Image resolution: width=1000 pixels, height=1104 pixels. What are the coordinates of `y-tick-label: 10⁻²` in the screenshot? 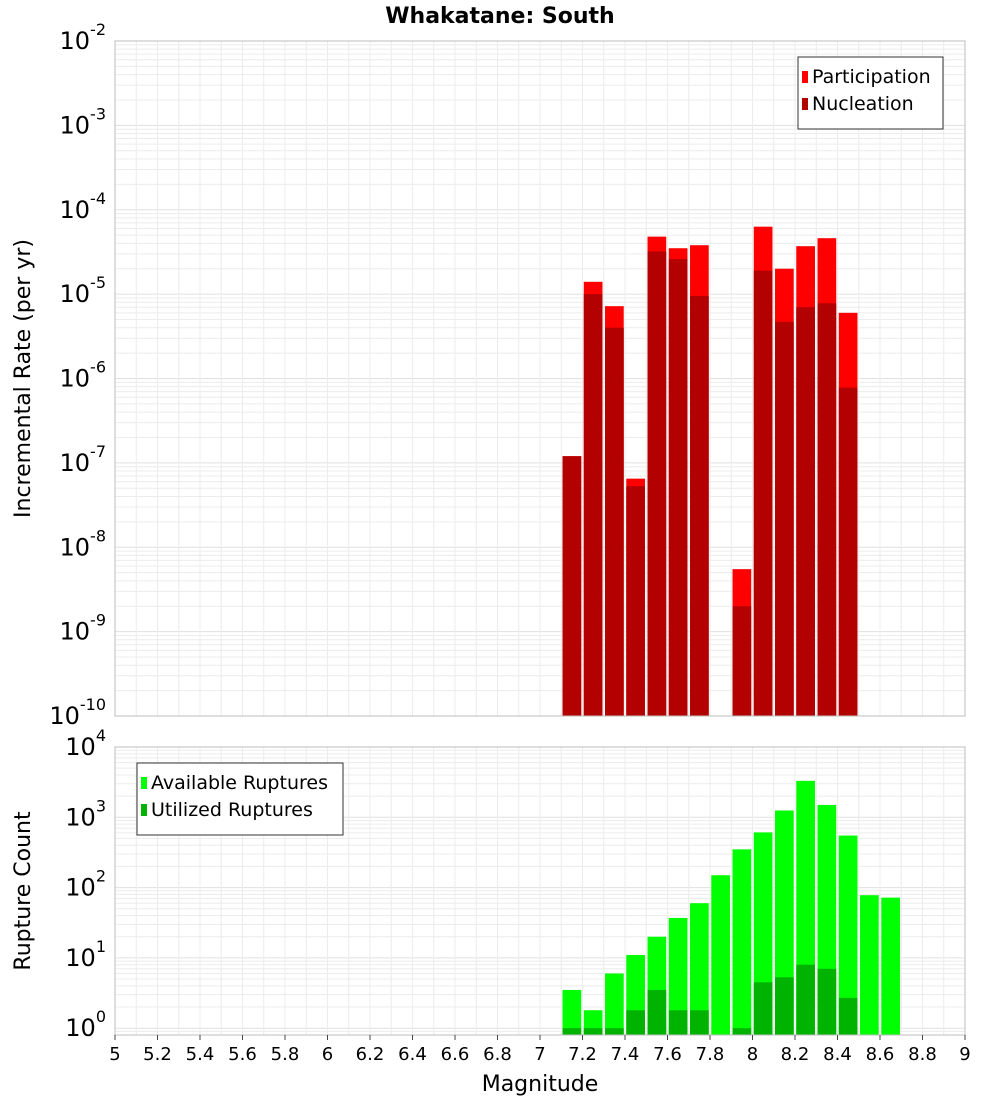 It's located at (83, 37).